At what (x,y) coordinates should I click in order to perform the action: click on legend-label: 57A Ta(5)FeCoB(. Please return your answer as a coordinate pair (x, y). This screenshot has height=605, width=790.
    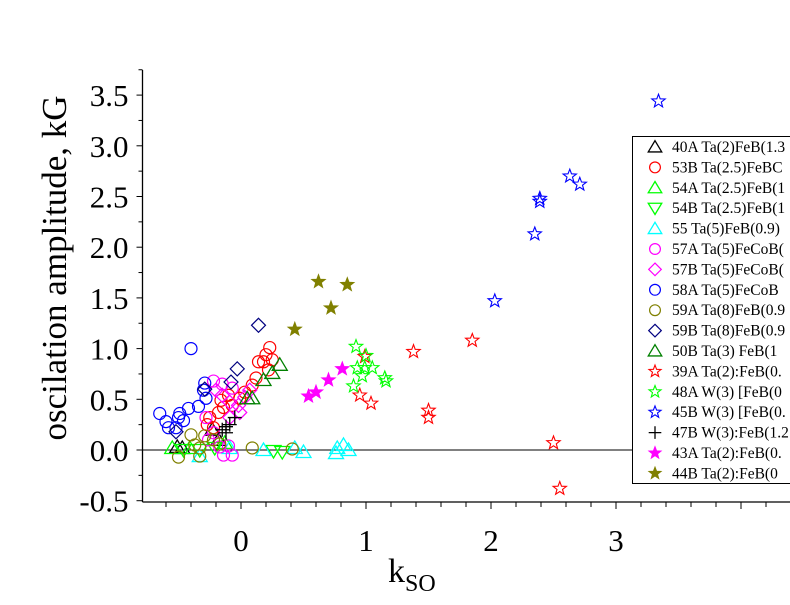
    Looking at the image, I should click on (728, 249).